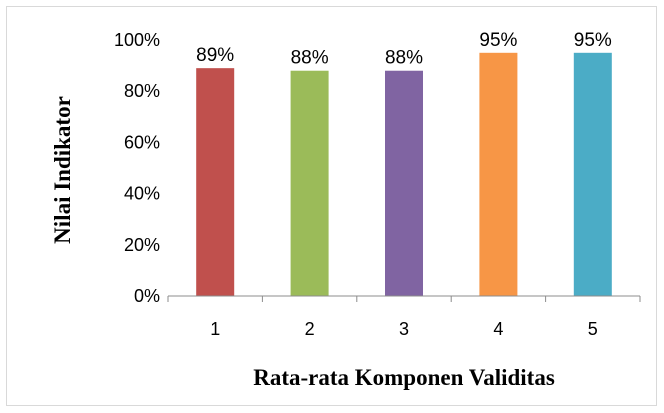 The width and height of the screenshot is (664, 413). What do you see at coordinates (404, 317) in the screenshot?
I see `x-axis-ticks: 1 2 3 4 5` at bounding box center [404, 317].